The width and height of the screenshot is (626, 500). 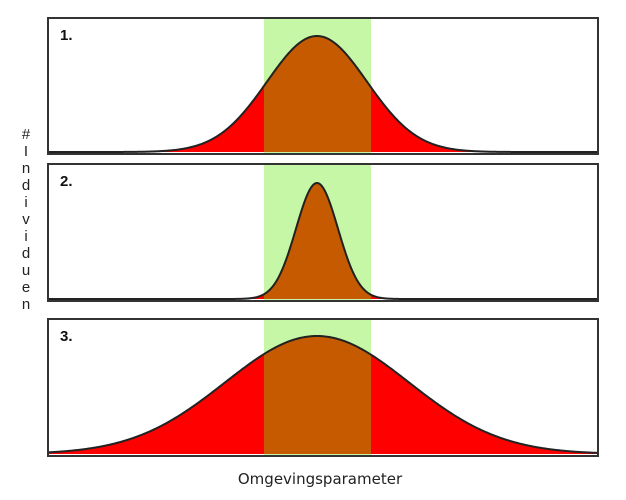 What do you see at coordinates (66, 35) in the screenshot?
I see `panel-number: 1.` at bounding box center [66, 35].